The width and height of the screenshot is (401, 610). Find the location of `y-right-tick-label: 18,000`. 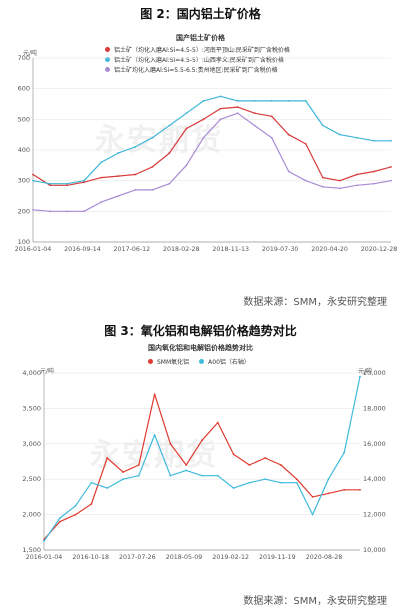

y-right-tick-label: 18,000 is located at coordinates (374, 408).